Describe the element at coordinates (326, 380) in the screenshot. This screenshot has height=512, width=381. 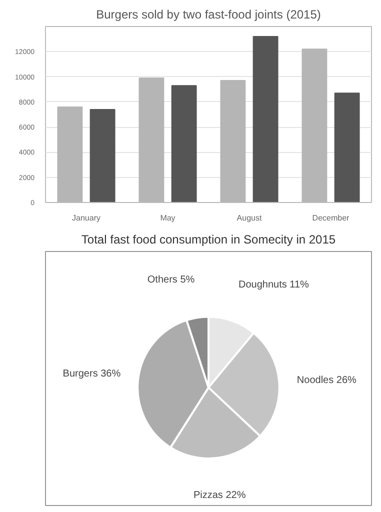
I see `slice-label: Noodles 26%` at that location.